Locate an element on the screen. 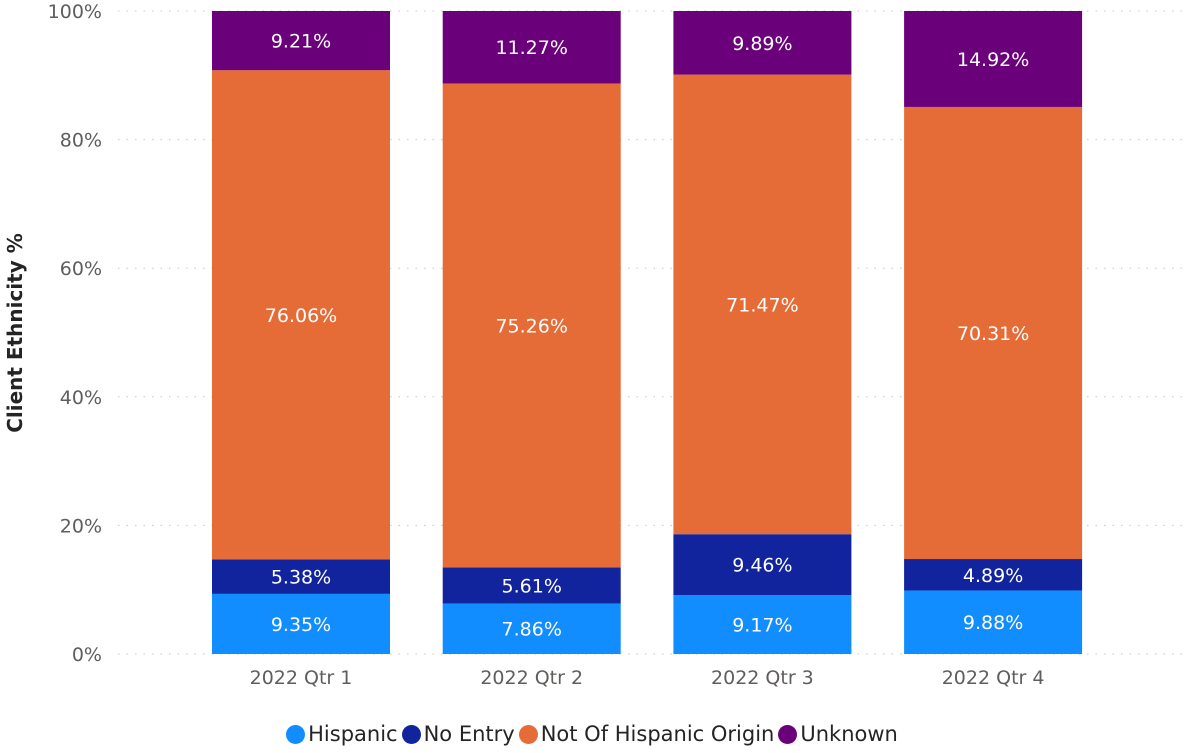  y-tick-label: 100% is located at coordinates (75, 12).